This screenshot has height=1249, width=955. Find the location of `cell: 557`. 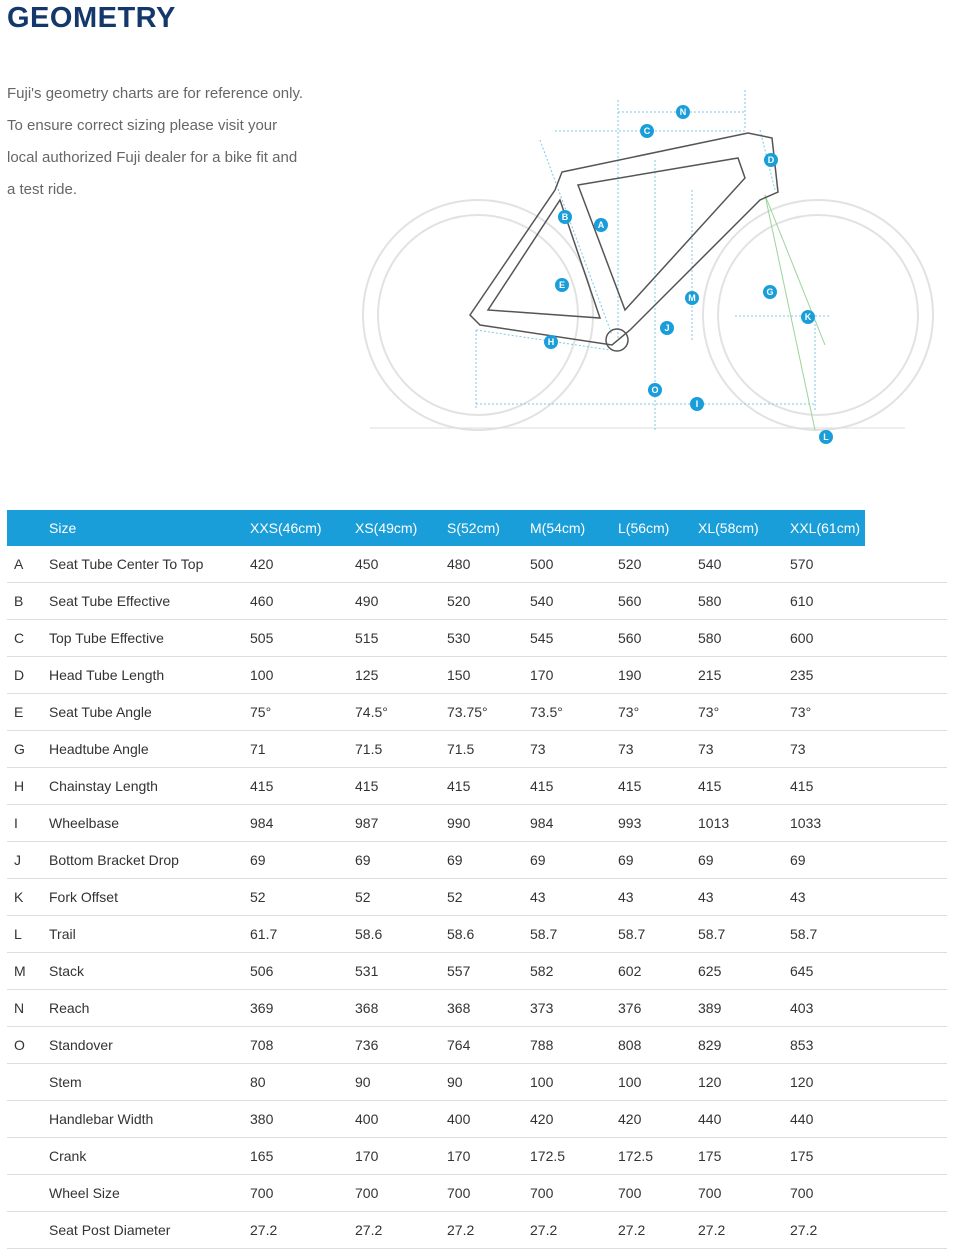

cell: 557 is located at coordinates (481, 971).